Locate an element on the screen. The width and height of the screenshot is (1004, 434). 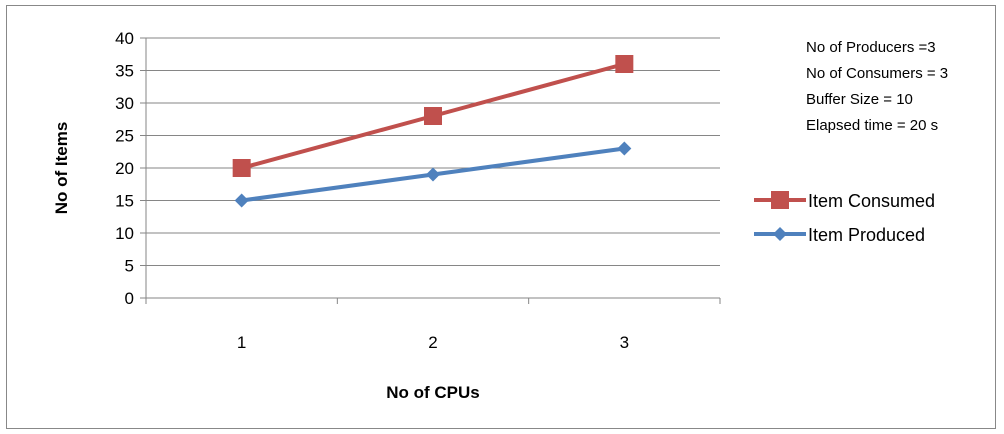
annotation-elapsed-time: Elapsed time = 20 s is located at coordinates (872, 125).